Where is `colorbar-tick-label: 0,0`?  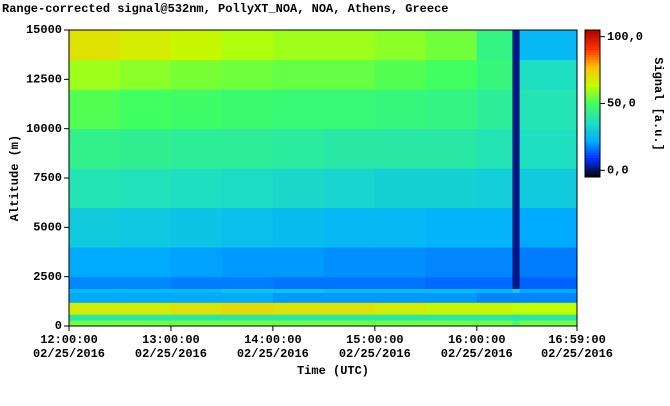 colorbar-tick-label: 0,0 is located at coordinates (618, 170).